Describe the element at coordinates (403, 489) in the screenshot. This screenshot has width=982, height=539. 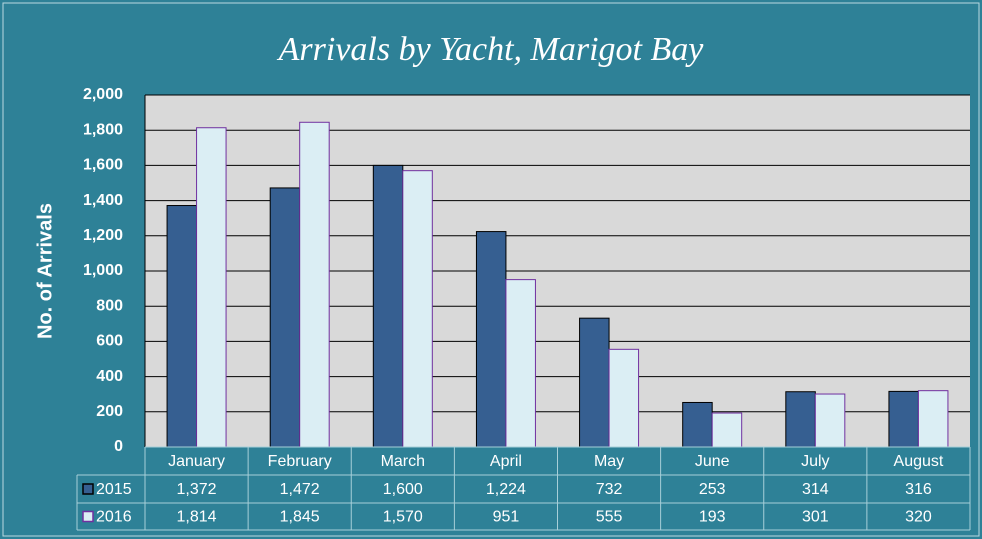
I see `table-value: 1,600` at that location.